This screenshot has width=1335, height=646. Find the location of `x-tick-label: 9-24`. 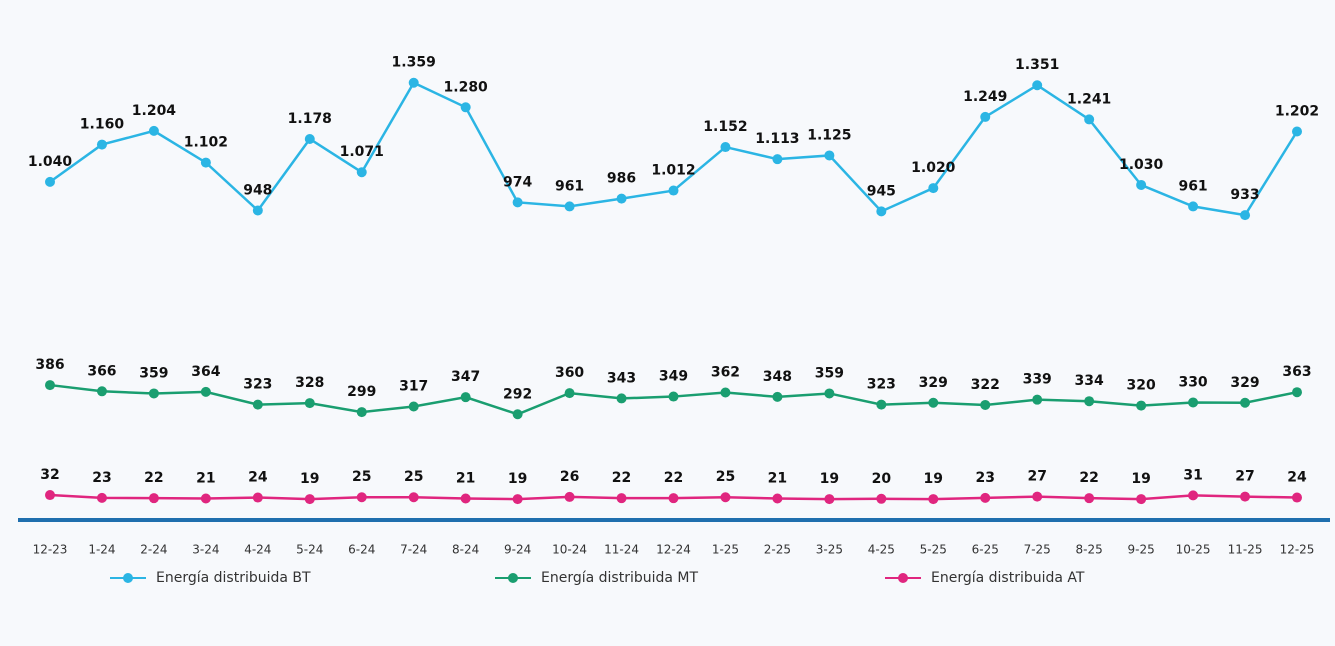

x-tick-label: 9-24 is located at coordinates (517, 550).